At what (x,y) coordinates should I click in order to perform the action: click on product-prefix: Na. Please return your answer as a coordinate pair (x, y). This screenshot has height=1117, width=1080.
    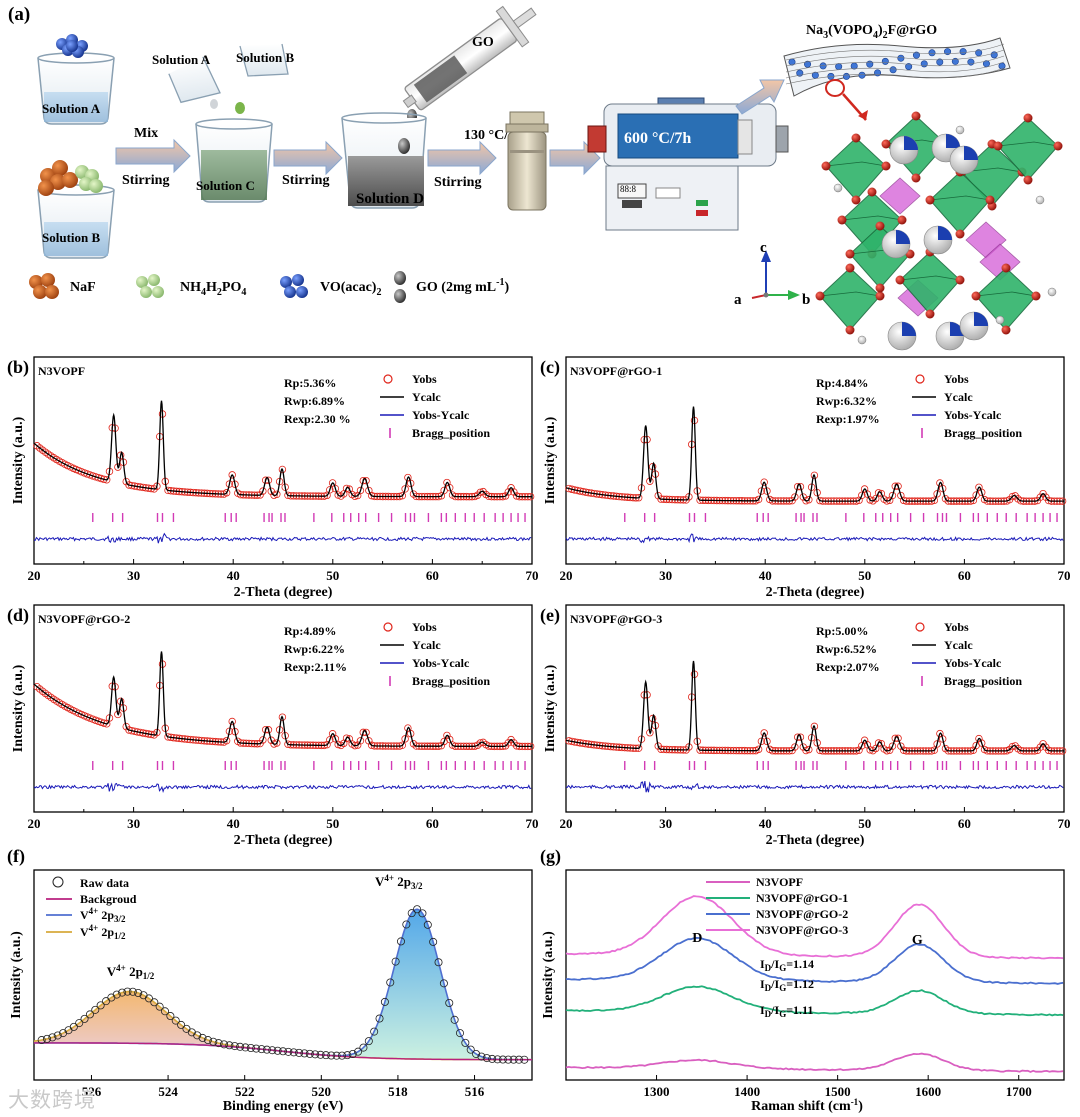
    Looking at the image, I should click on (814, 30).